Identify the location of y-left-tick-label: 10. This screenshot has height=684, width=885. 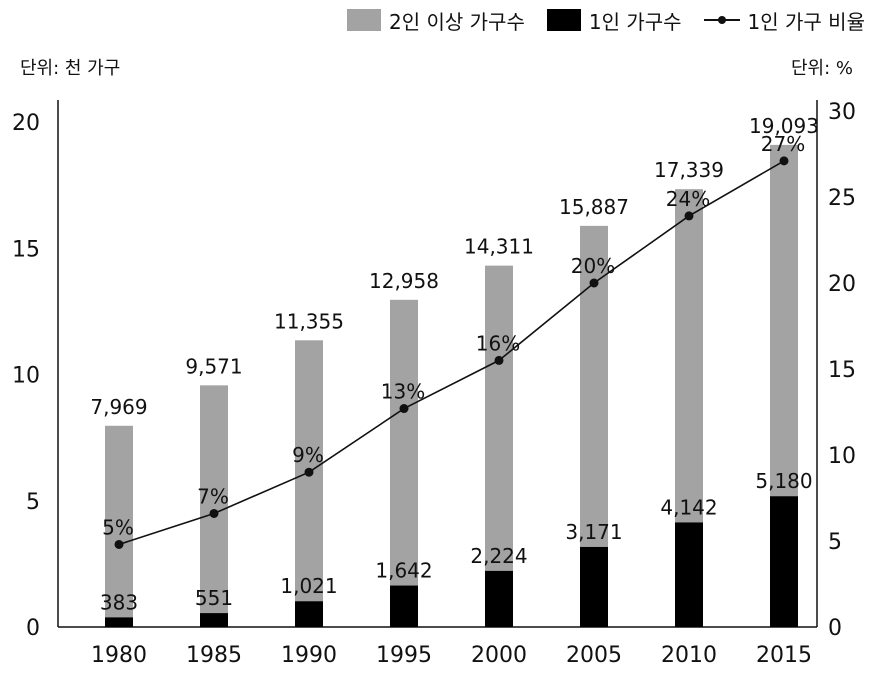
(26, 376).